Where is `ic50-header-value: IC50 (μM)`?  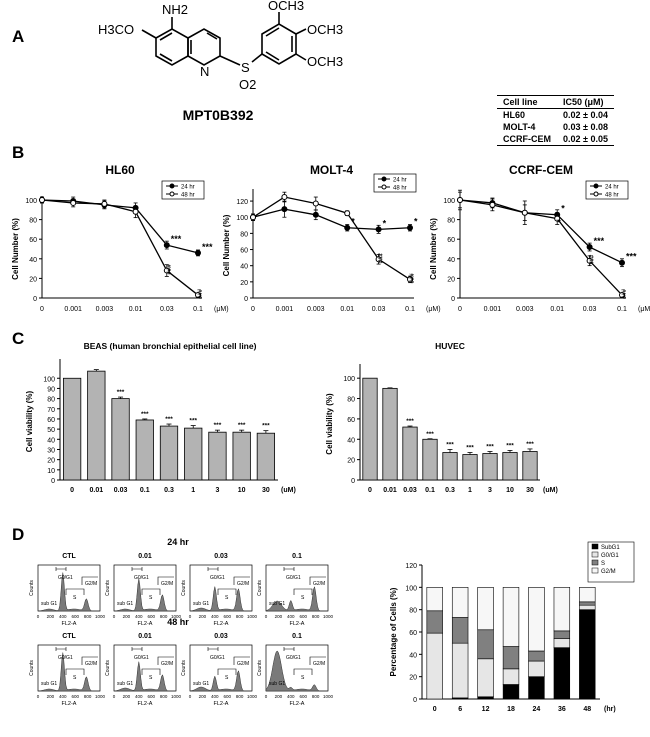 ic50-header-value: IC50 (μM) is located at coordinates (585, 102).